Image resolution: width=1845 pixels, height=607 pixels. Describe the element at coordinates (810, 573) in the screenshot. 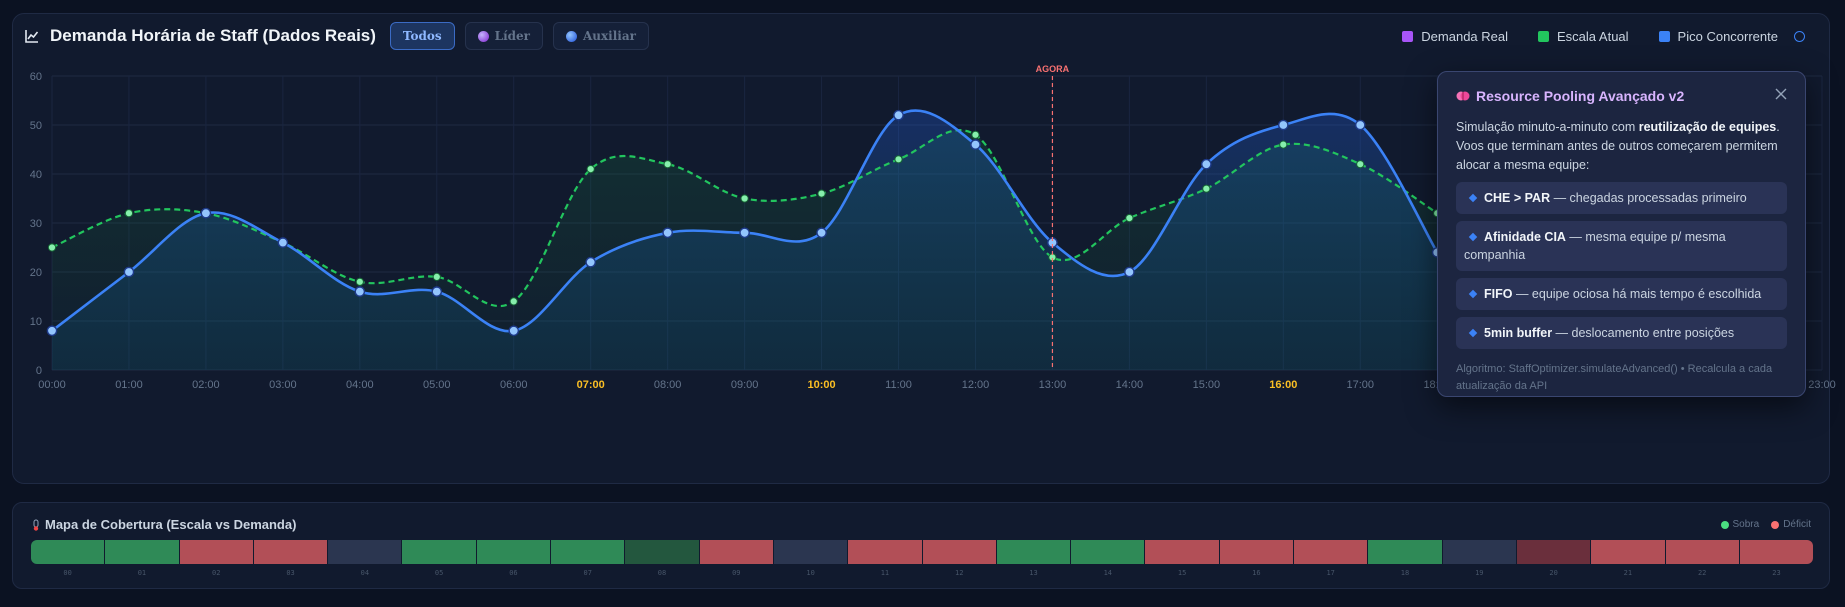

I see `coverage-hour-label: 10` at that location.